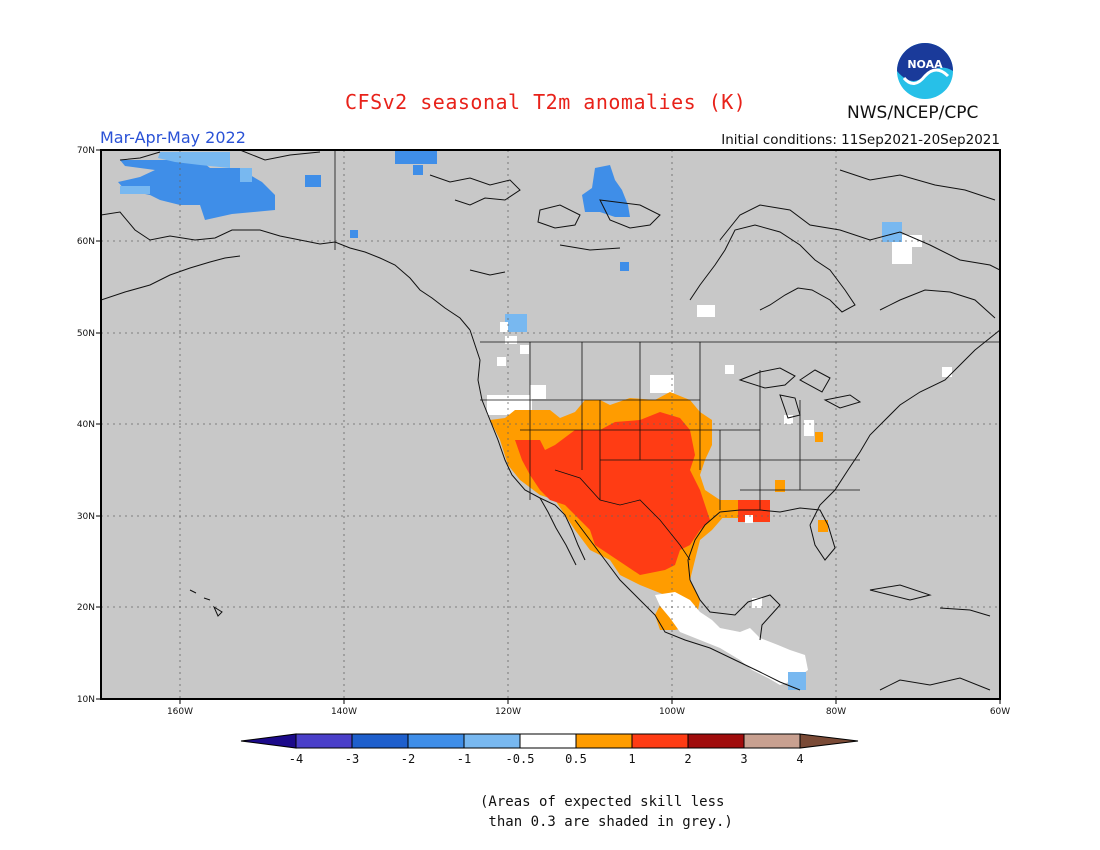 This screenshot has height=850, width=1100. Describe the element at coordinates (508, 712) in the screenshot. I see `lon-label: 120W` at that location.